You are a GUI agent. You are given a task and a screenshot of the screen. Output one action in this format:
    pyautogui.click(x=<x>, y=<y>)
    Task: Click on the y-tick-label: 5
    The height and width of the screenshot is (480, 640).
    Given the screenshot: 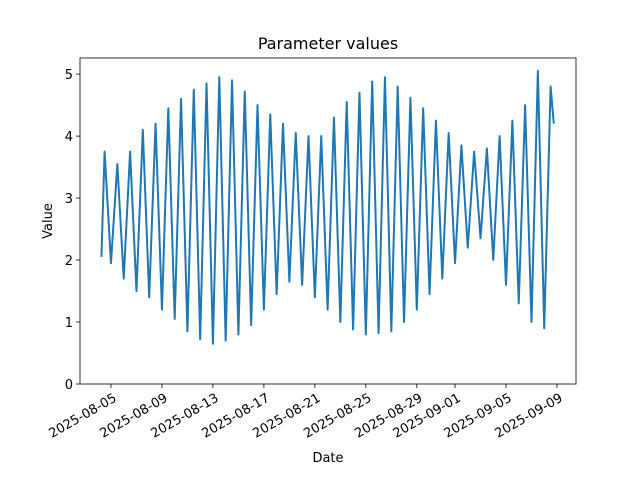 What is the action you would take?
    pyautogui.click(x=69, y=75)
    